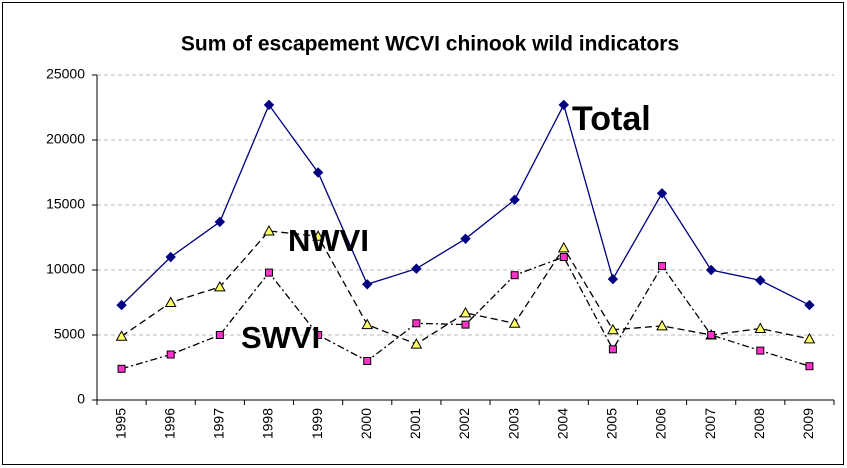 Image resolution: width=847 pixels, height=468 pixels. What do you see at coordinates (710, 423) in the screenshot?
I see `x-tick-label: 2007` at bounding box center [710, 423].